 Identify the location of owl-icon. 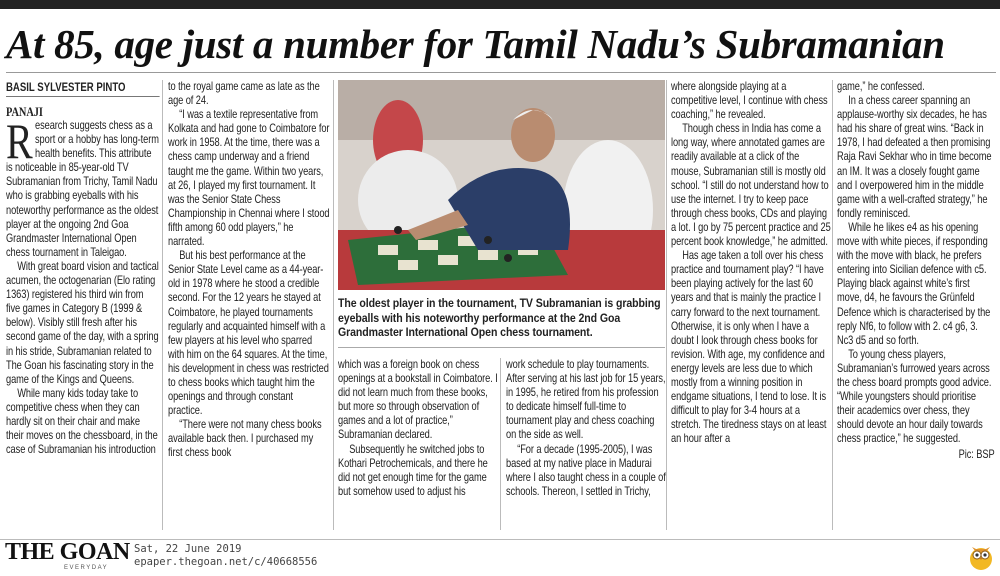
(981, 556).